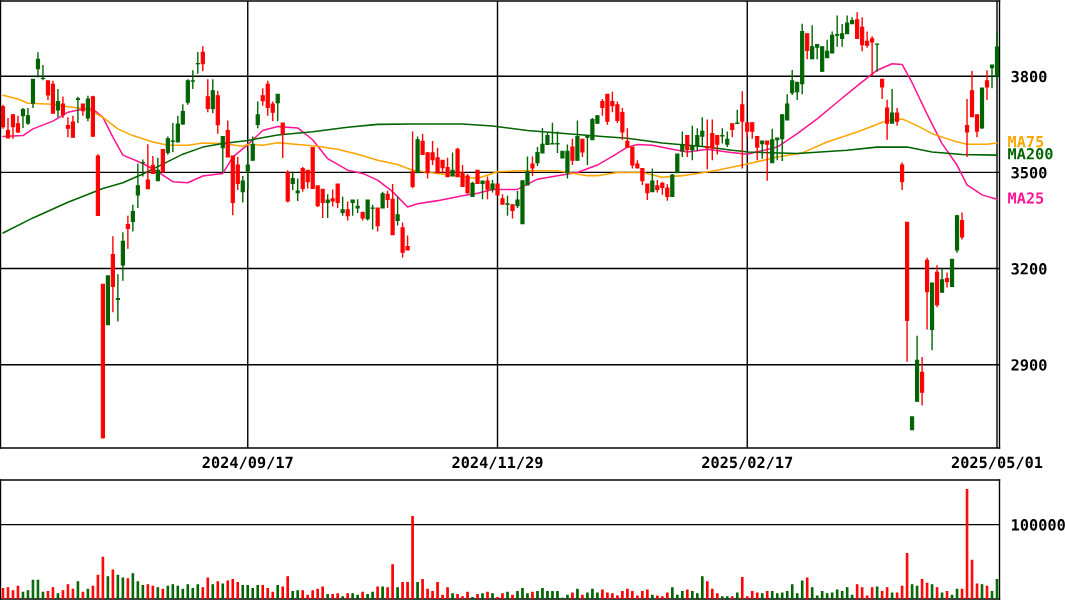  Describe the element at coordinates (1029, 76) in the screenshot. I see `y-tick-label: 3800` at that location.